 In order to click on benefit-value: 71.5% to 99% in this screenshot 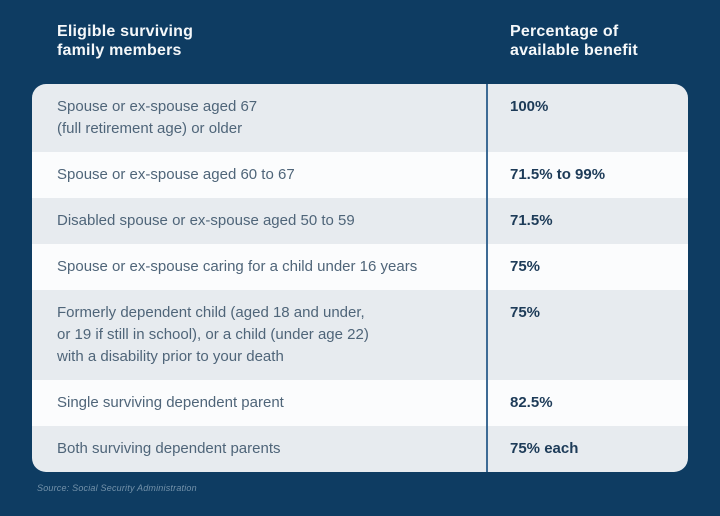, I will do `click(558, 174)`.